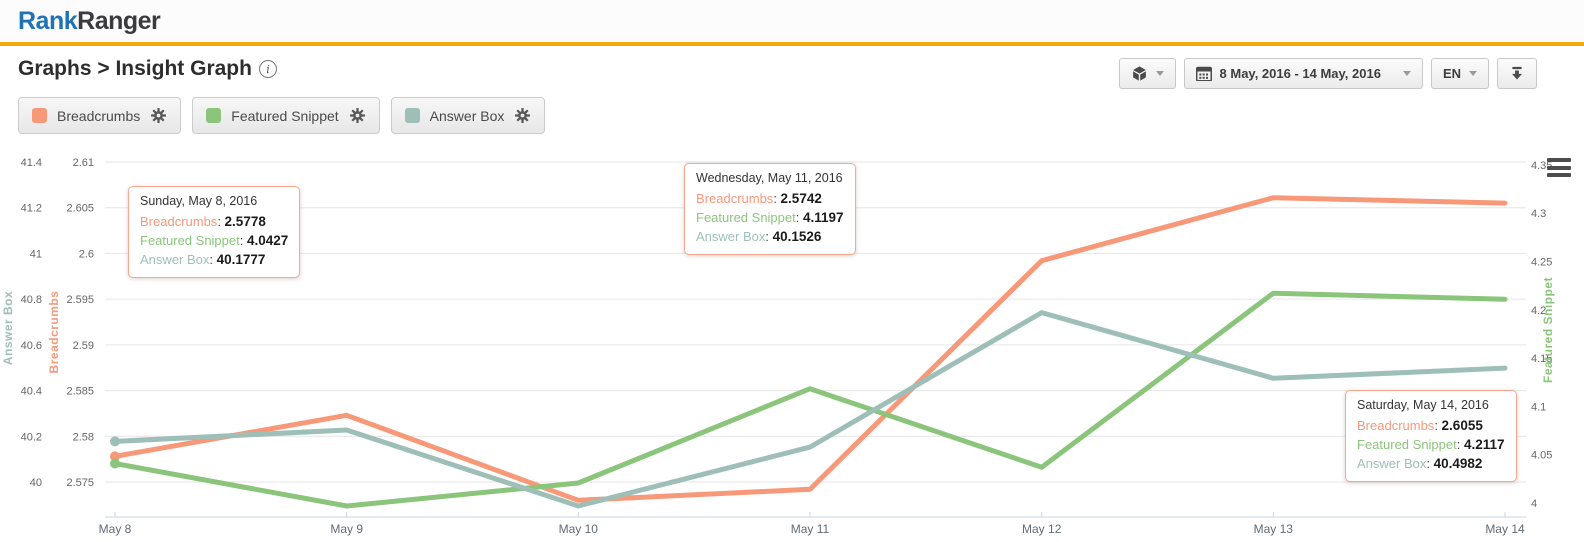 The height and width of the screenshot is (542, 1584). Describe the element at coordinates (1203, 73) in the screenshot. I see `calendar-icon` at that location.